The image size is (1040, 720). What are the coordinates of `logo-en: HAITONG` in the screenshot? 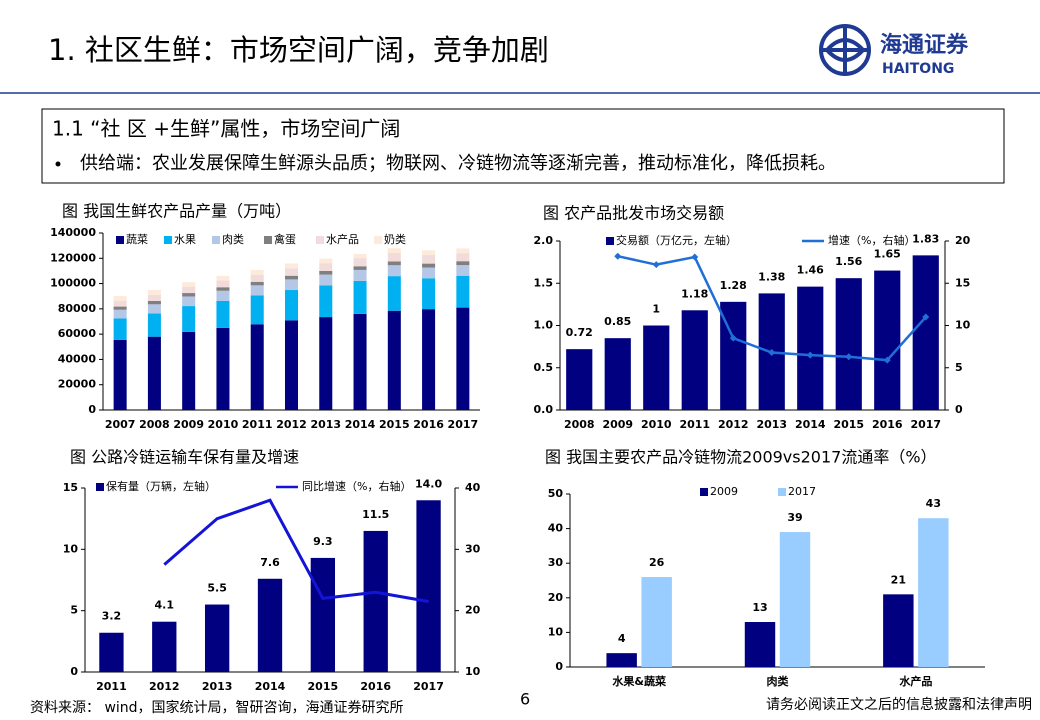 It's located at (918, 69).